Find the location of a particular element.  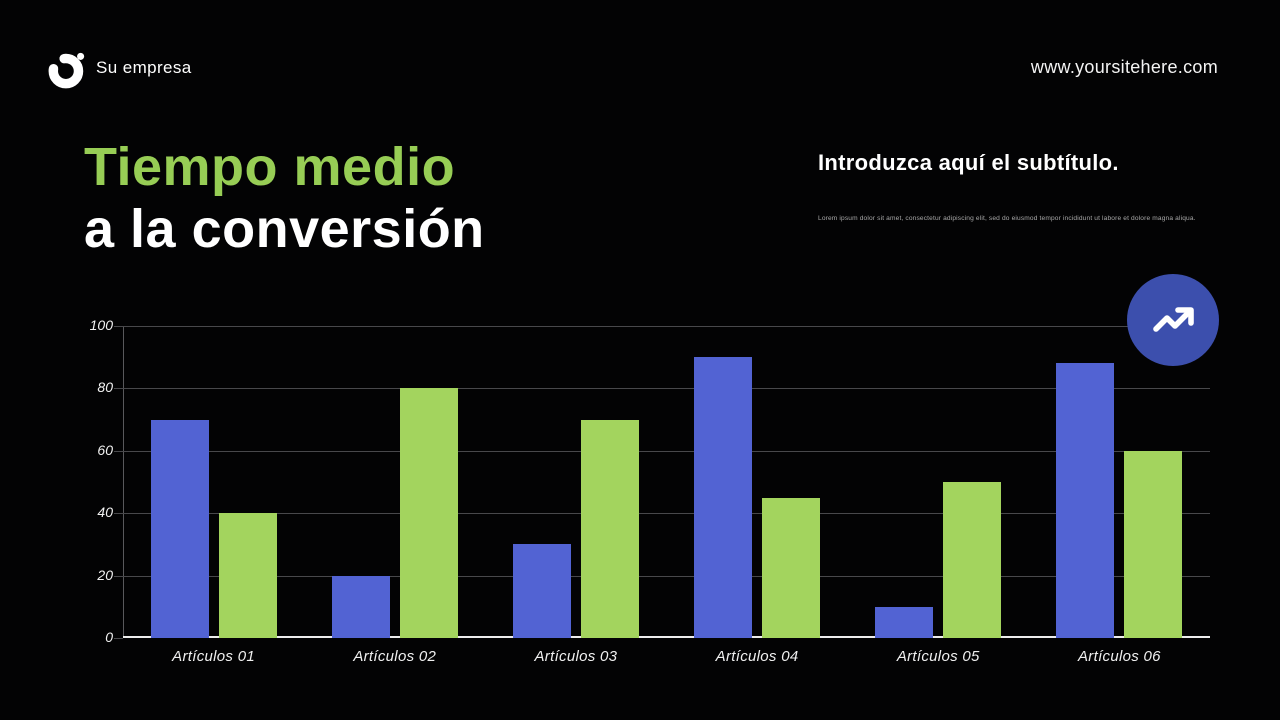

x-axis-label-6: Artículos 06 is located at coordinates (1119, 656).